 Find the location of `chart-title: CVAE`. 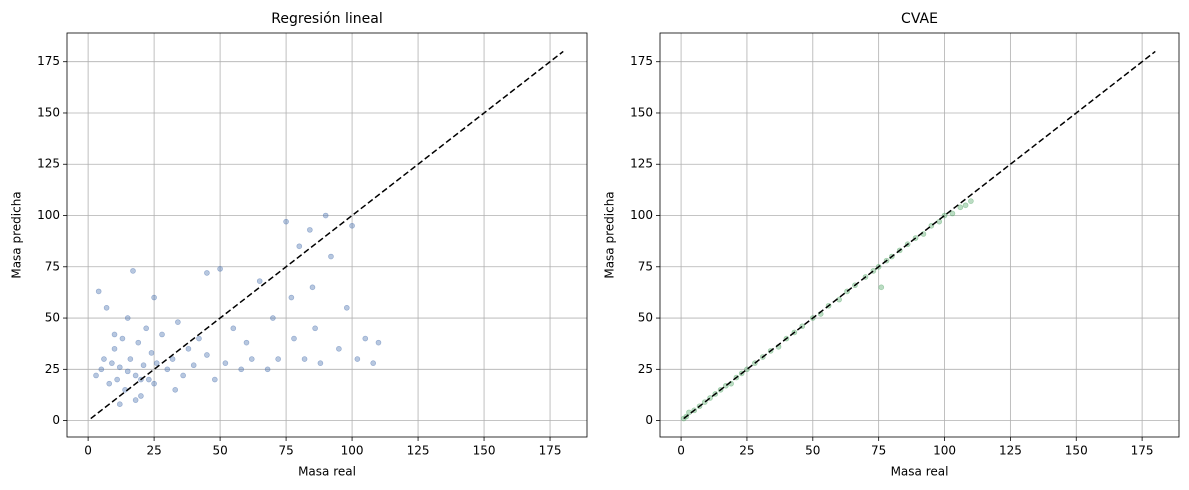

chart-title: CVAE is located at coordinates (919, 19).